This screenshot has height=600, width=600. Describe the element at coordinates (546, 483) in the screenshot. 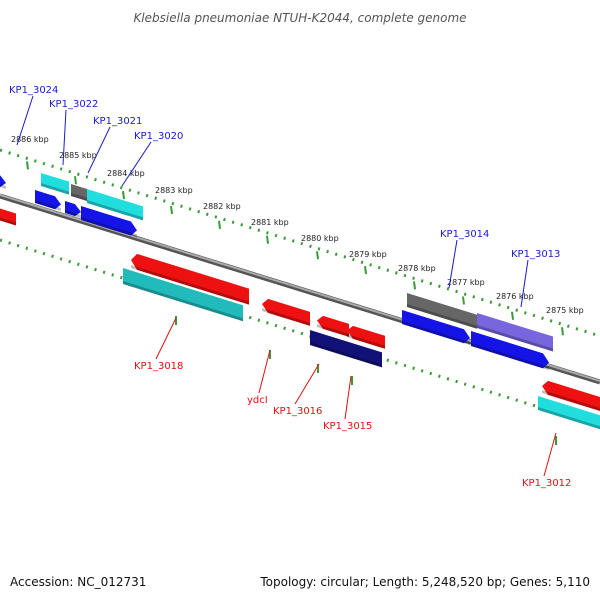

I see `gene-label-bottom: KP1_3012` at that location.